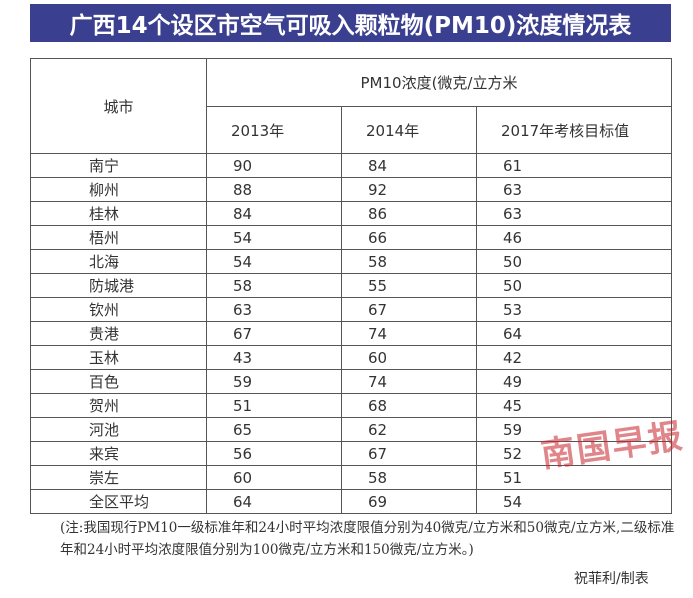 The height and width of the screenshot is (598, 693). I want to click on cell-2013: 56, so click(274, 453).